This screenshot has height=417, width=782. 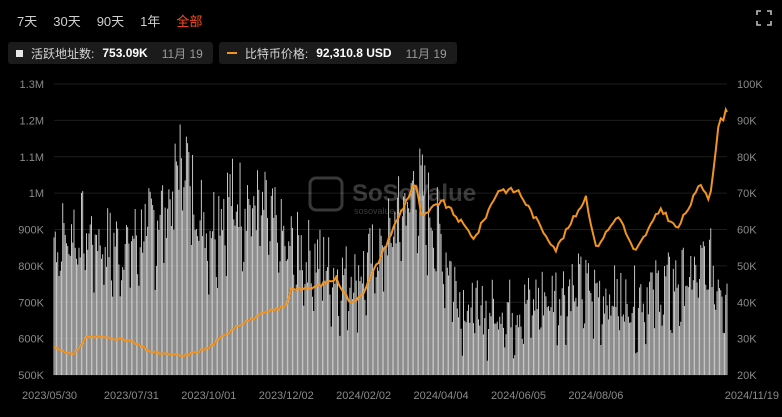 What do you see at coordinates (31, 340) in the screenshot?
I see `y-left-tick-label: 600K` at bounding box center [31, 340].